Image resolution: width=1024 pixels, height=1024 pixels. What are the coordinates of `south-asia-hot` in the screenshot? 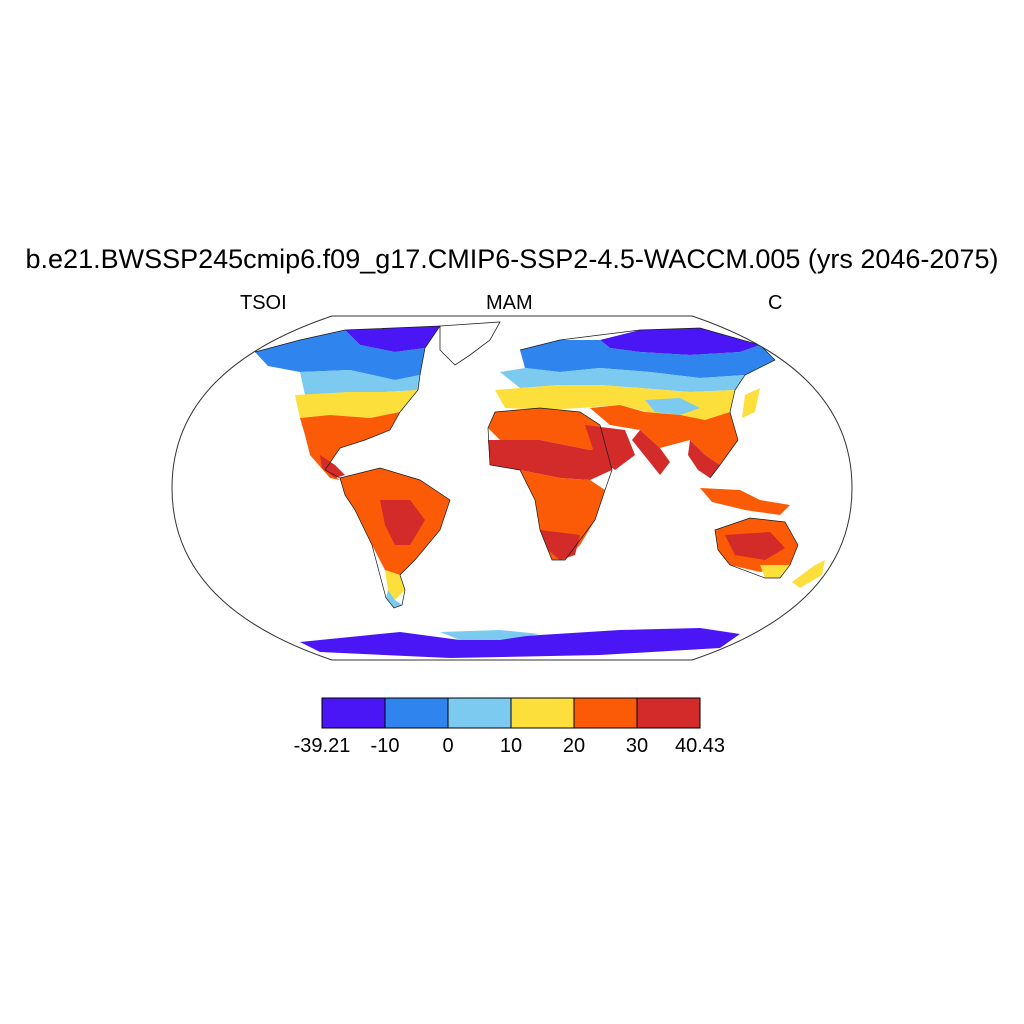 It's located at (664, 435).